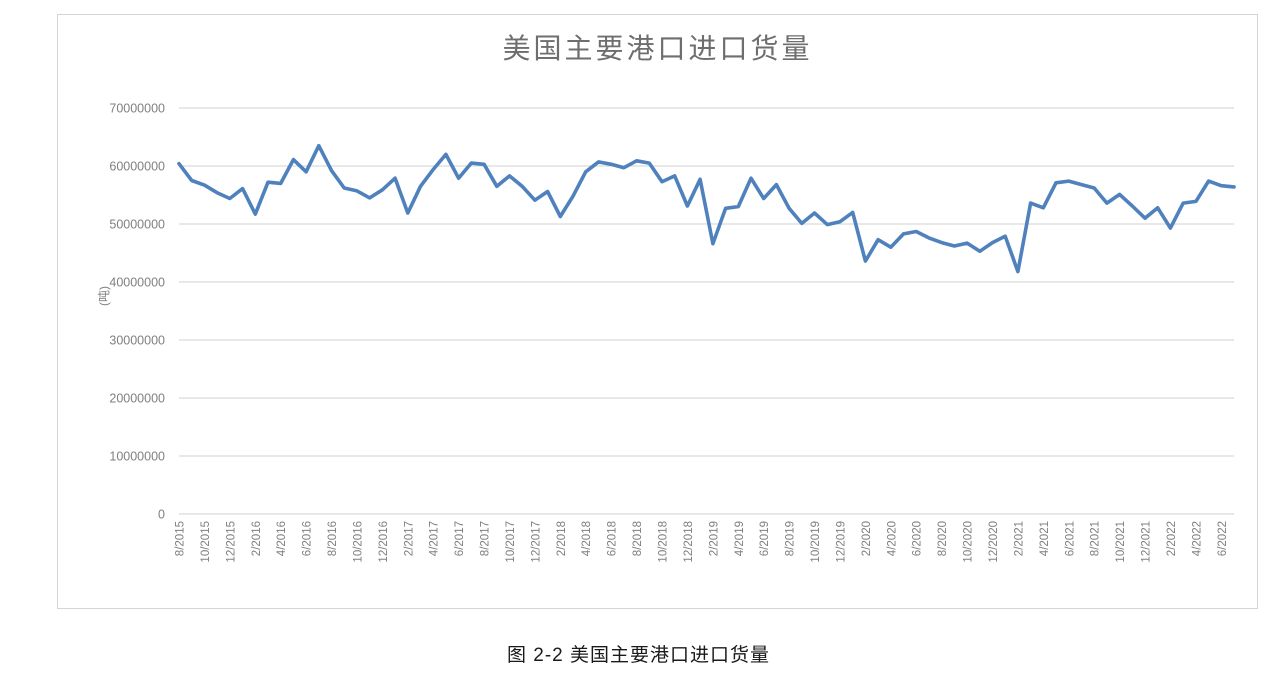 This screenshot has width=1277, height=684. What do you see at coordinates (657, 49) in the screenshot?
I see `chart-title: 美国主要港口进口货量` at bounding box center [657, 49].